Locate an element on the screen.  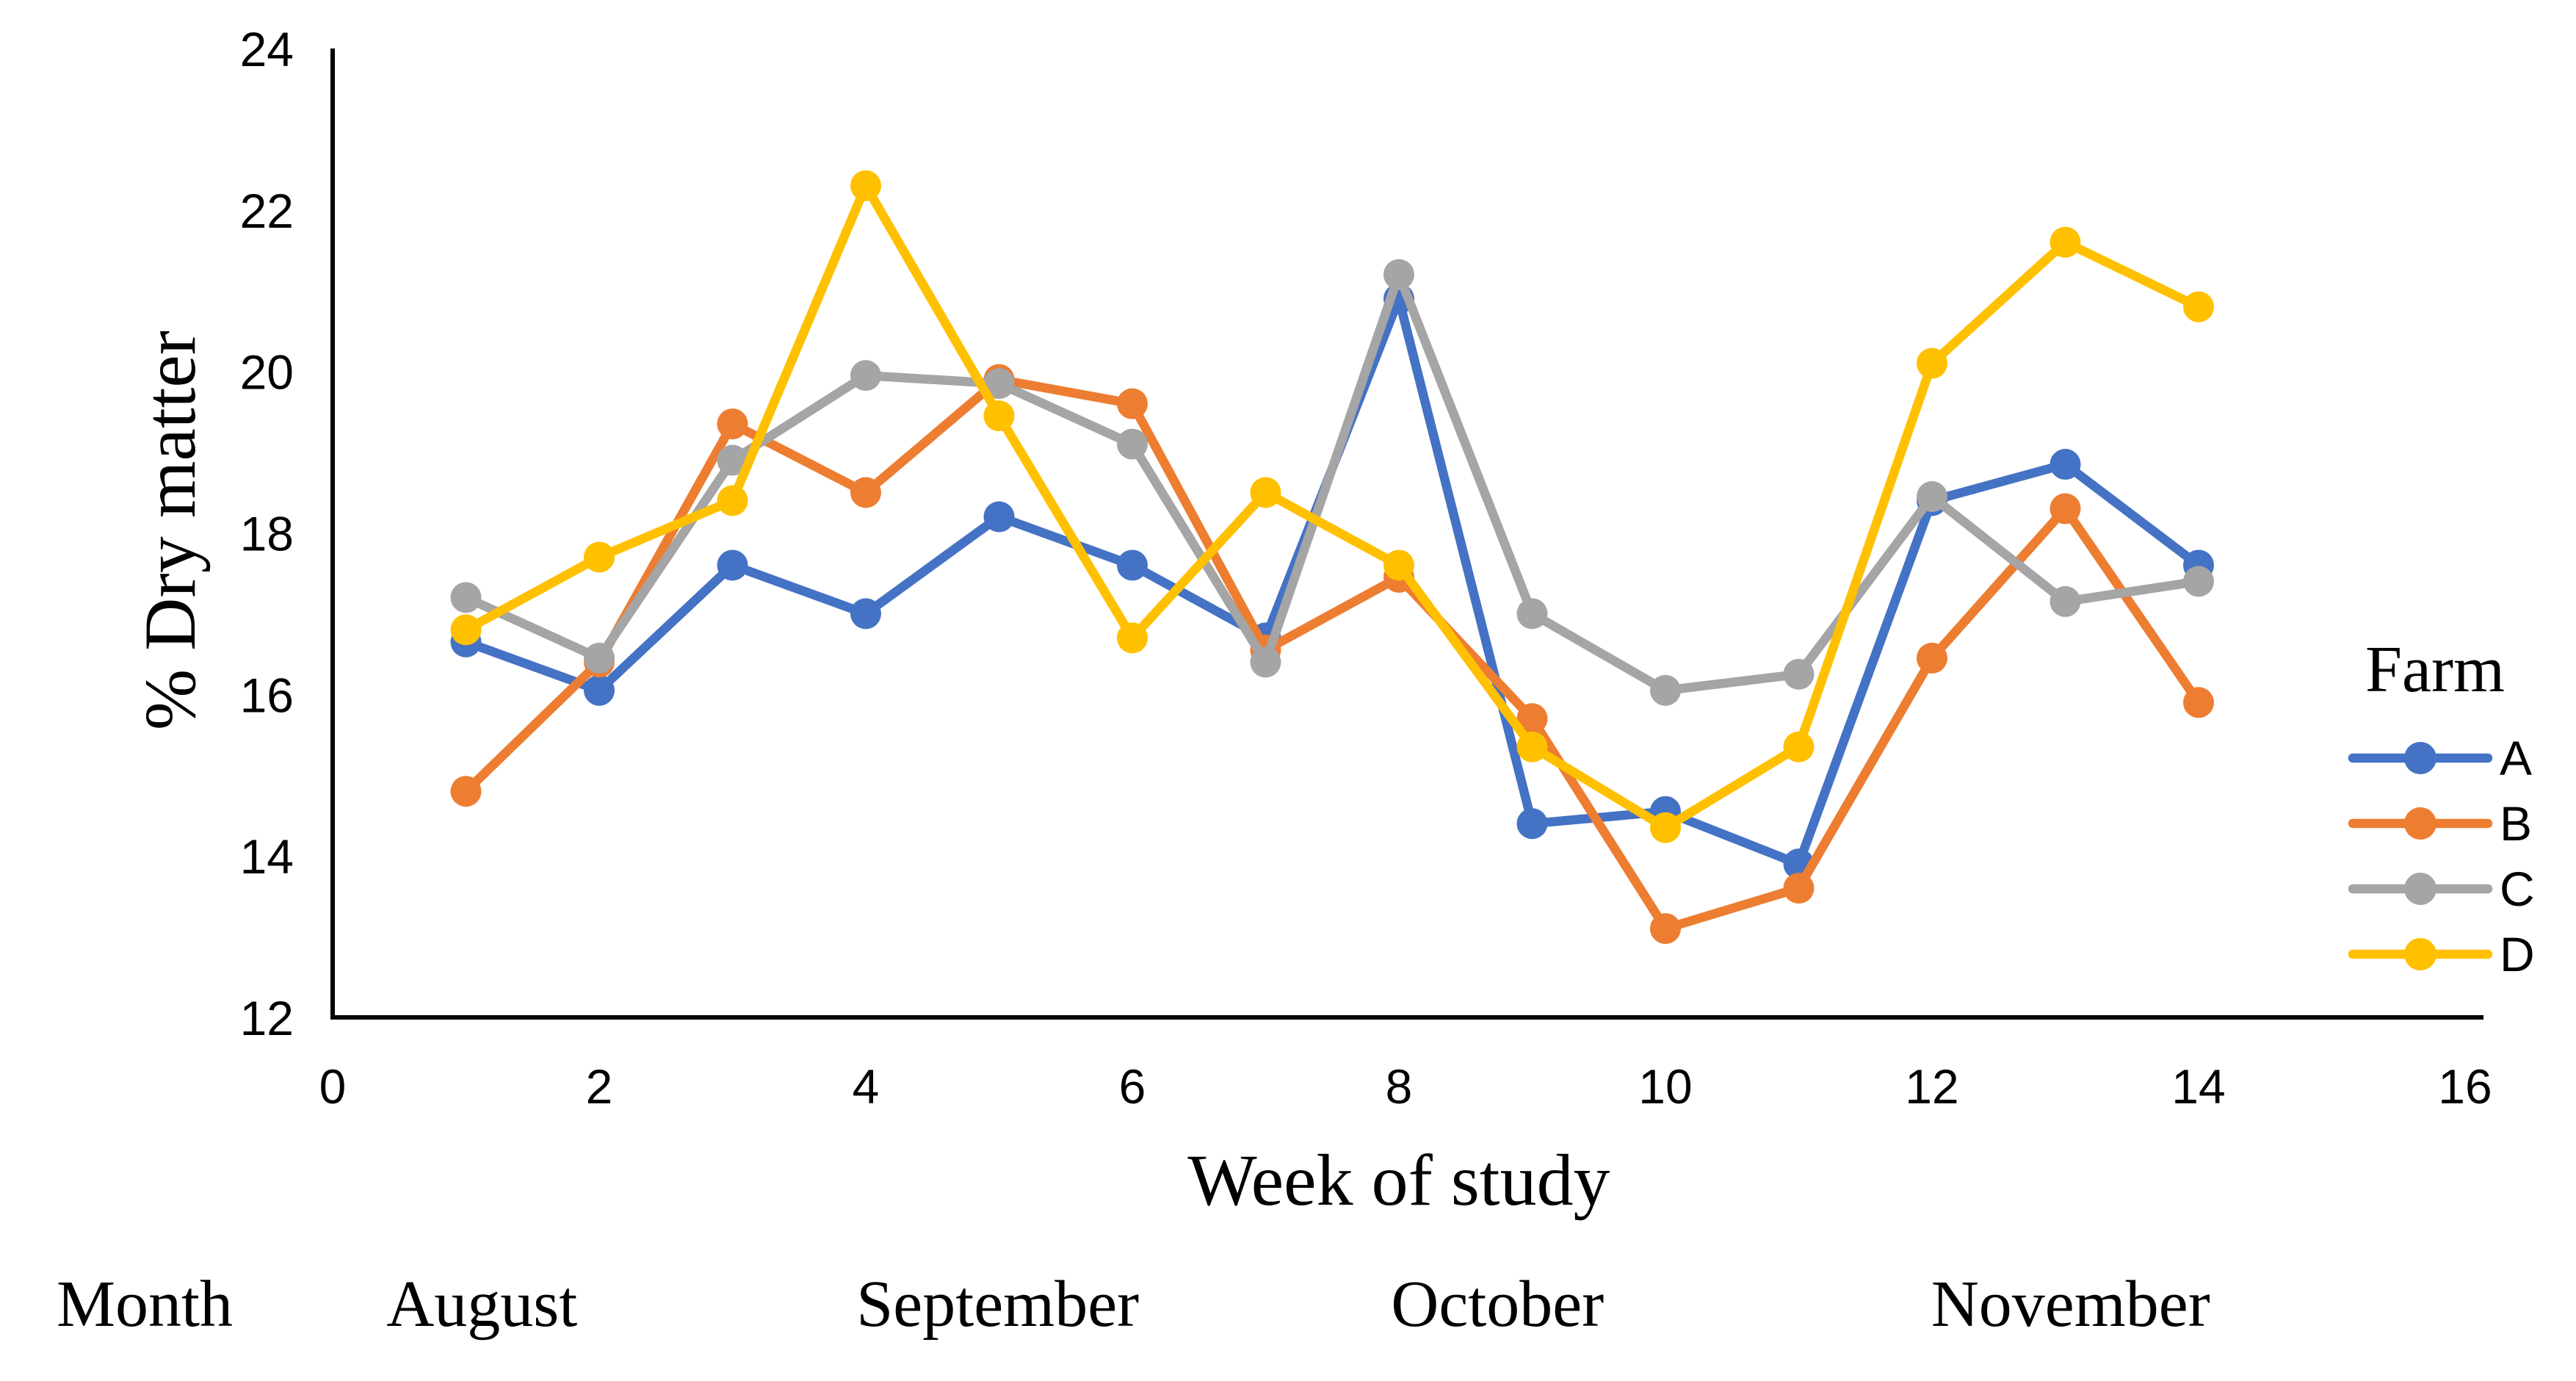
y-tick-label-18: 18 is located at coordinates (267, 533).